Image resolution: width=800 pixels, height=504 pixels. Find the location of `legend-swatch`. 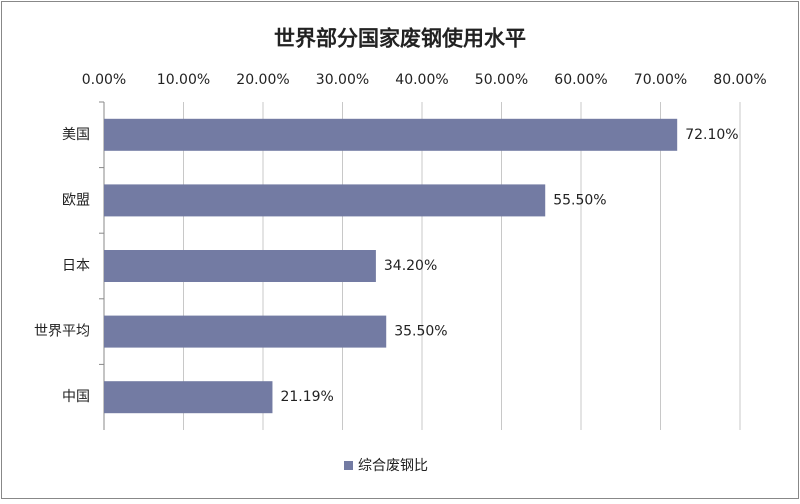

legend-swatch is located at coordinates (348, 465).